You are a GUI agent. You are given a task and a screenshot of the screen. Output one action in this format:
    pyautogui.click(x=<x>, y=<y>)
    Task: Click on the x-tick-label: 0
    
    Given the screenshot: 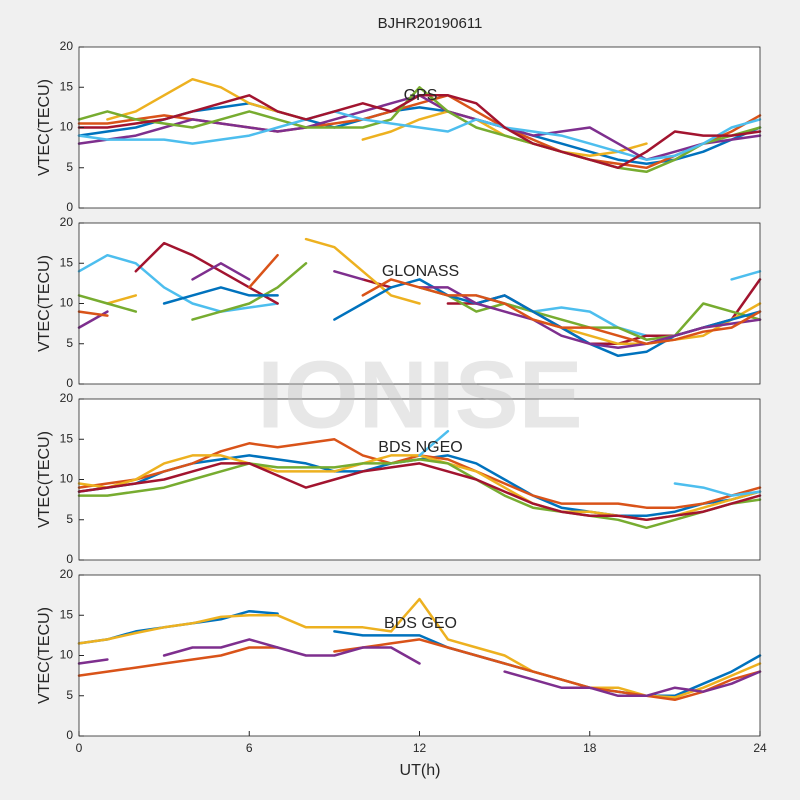 What is the action you would take?
    pyautogui.click(x=79, y=748)
    